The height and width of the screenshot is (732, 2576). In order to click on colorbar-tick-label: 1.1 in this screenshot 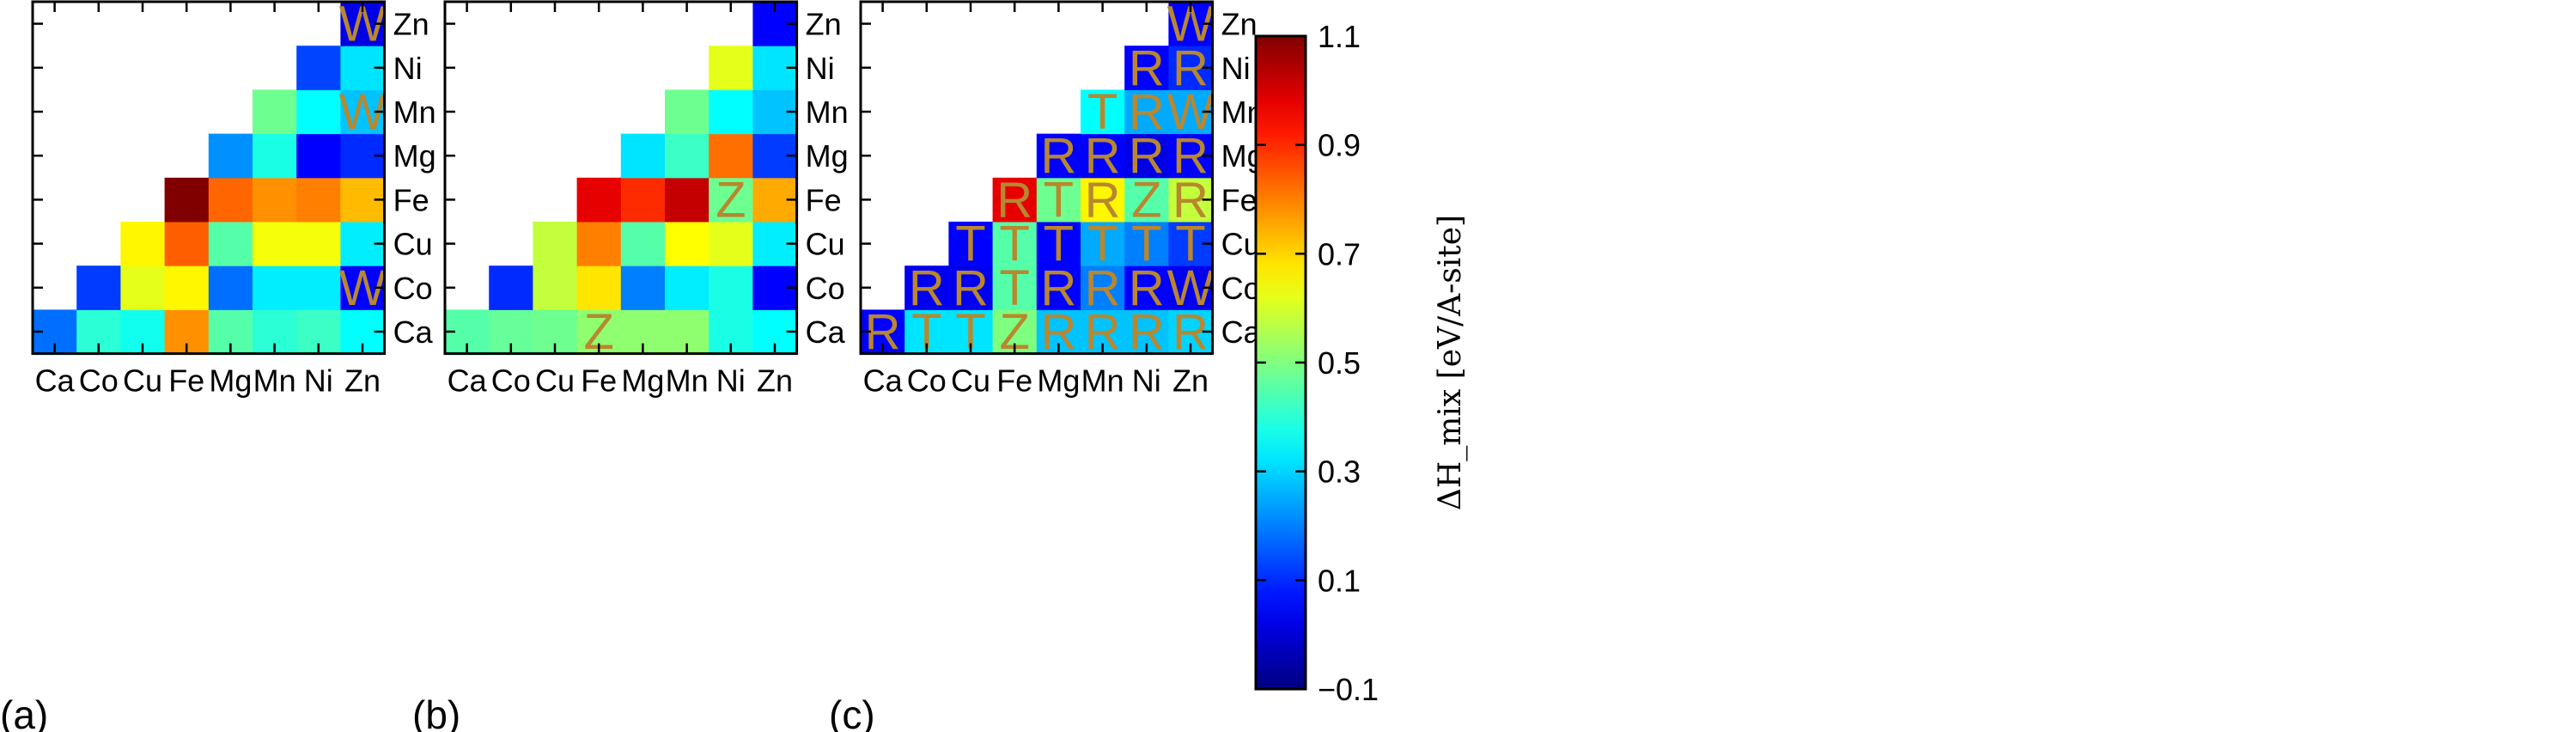, I will do `click(1339, 36)`.